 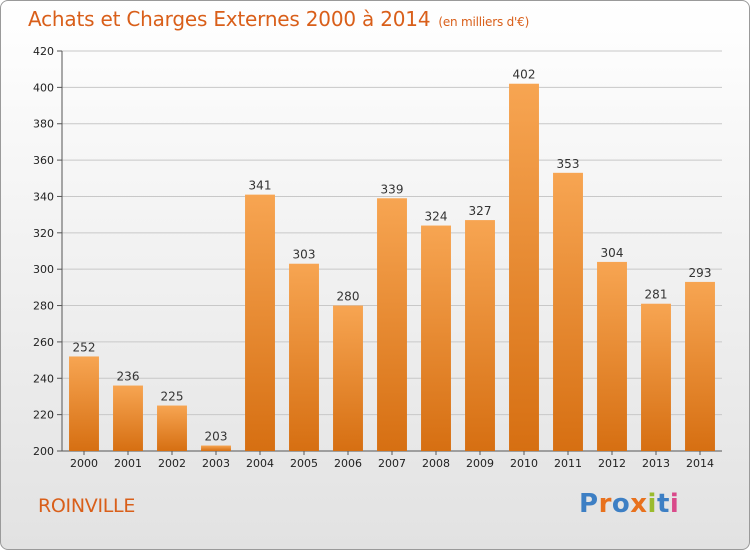 What do you see at coordinates (484, 22) in the screenshot?
I see `chart-unit: (en milliers d'€)` at bounding box center [484, 22].